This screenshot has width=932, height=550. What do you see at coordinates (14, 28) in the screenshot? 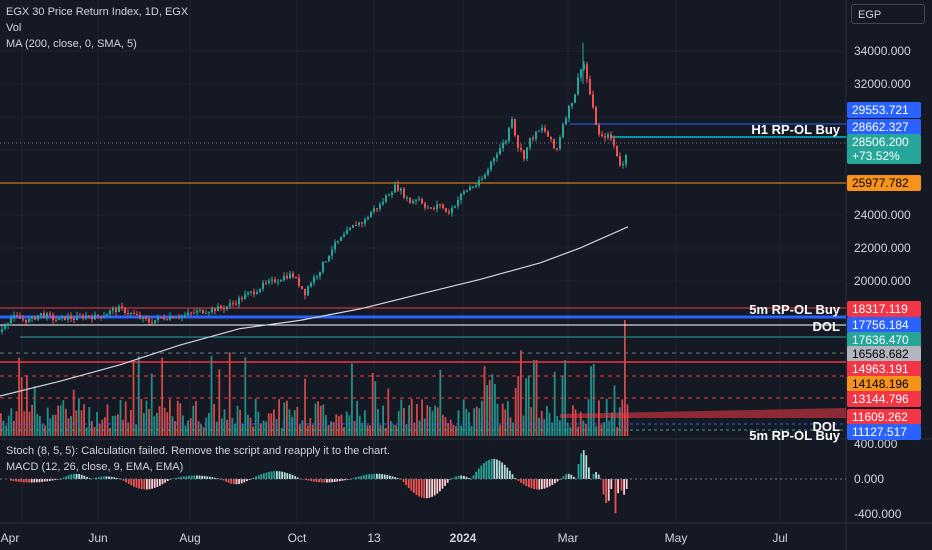
I see `volume-legend: Vol` at bounding box center [14, 28].